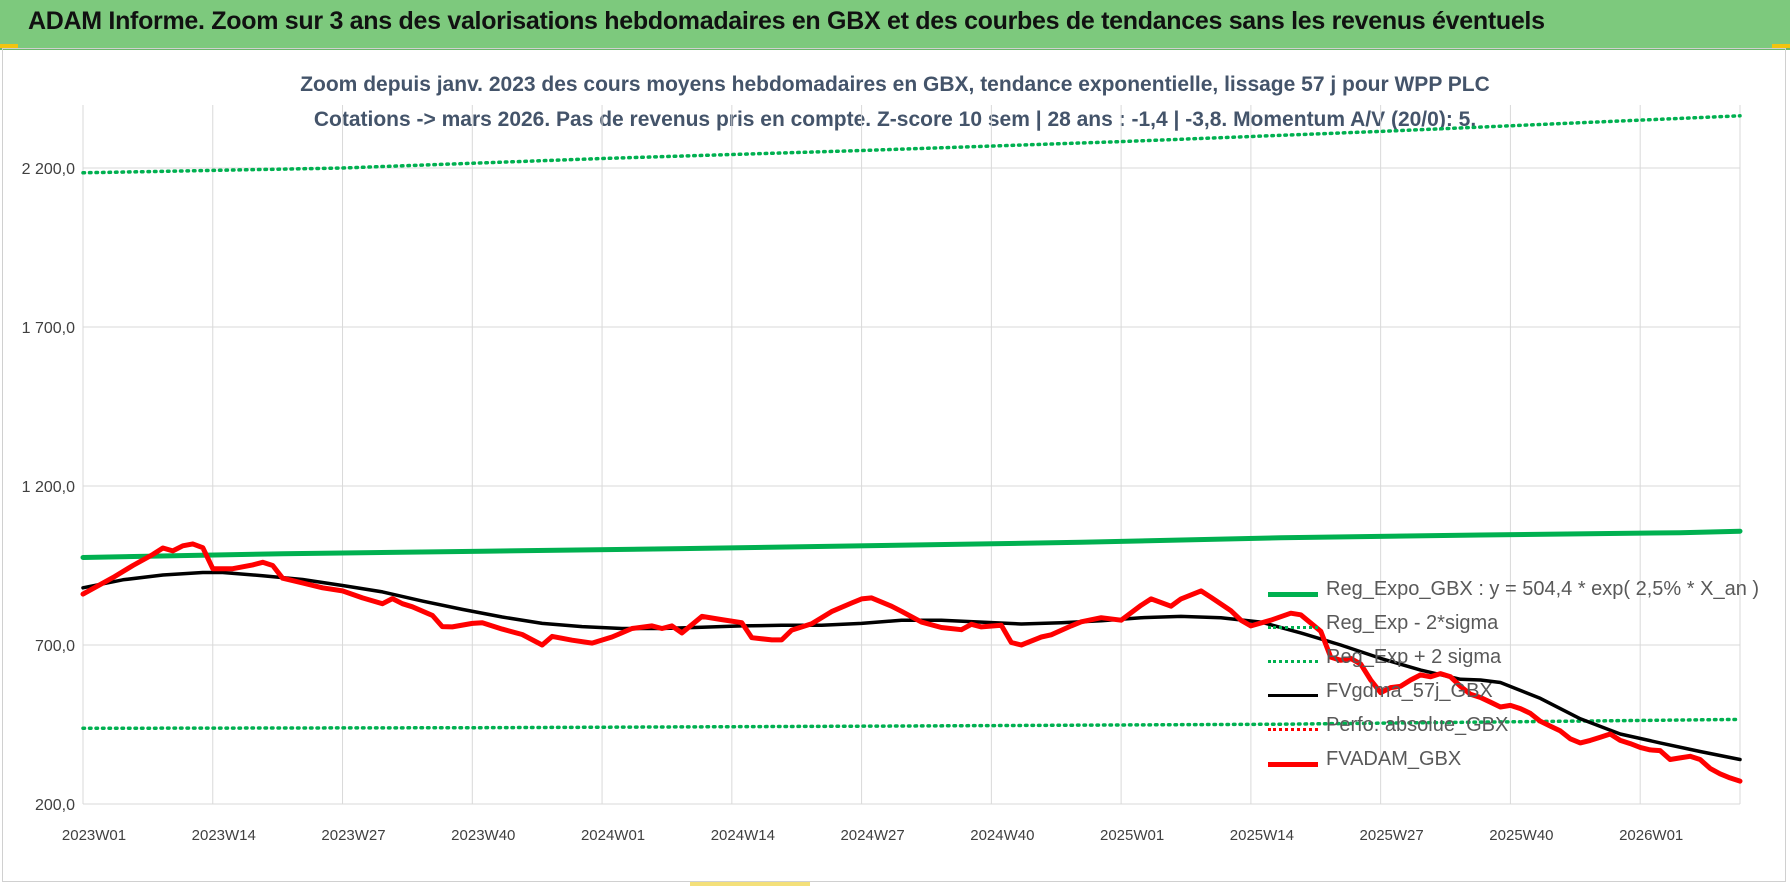  Describe the element at coordinates (1414, 657) in the screenshot. I see `legend-label: Reg_Exp + 2 sigma` at that location.